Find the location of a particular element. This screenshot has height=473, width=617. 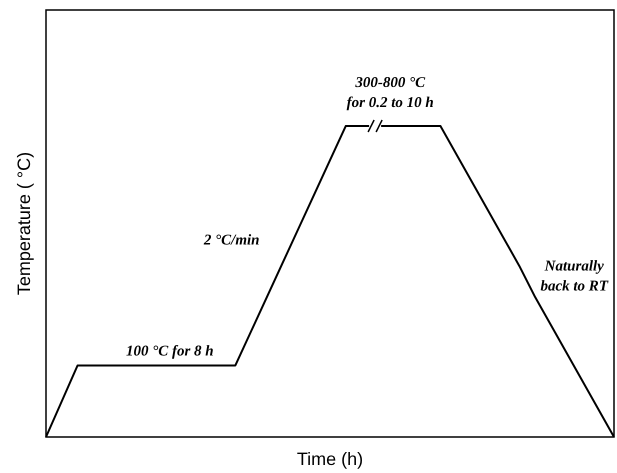

y-axis-title: Temperature ( °C) is located at coordinates (24, 224).